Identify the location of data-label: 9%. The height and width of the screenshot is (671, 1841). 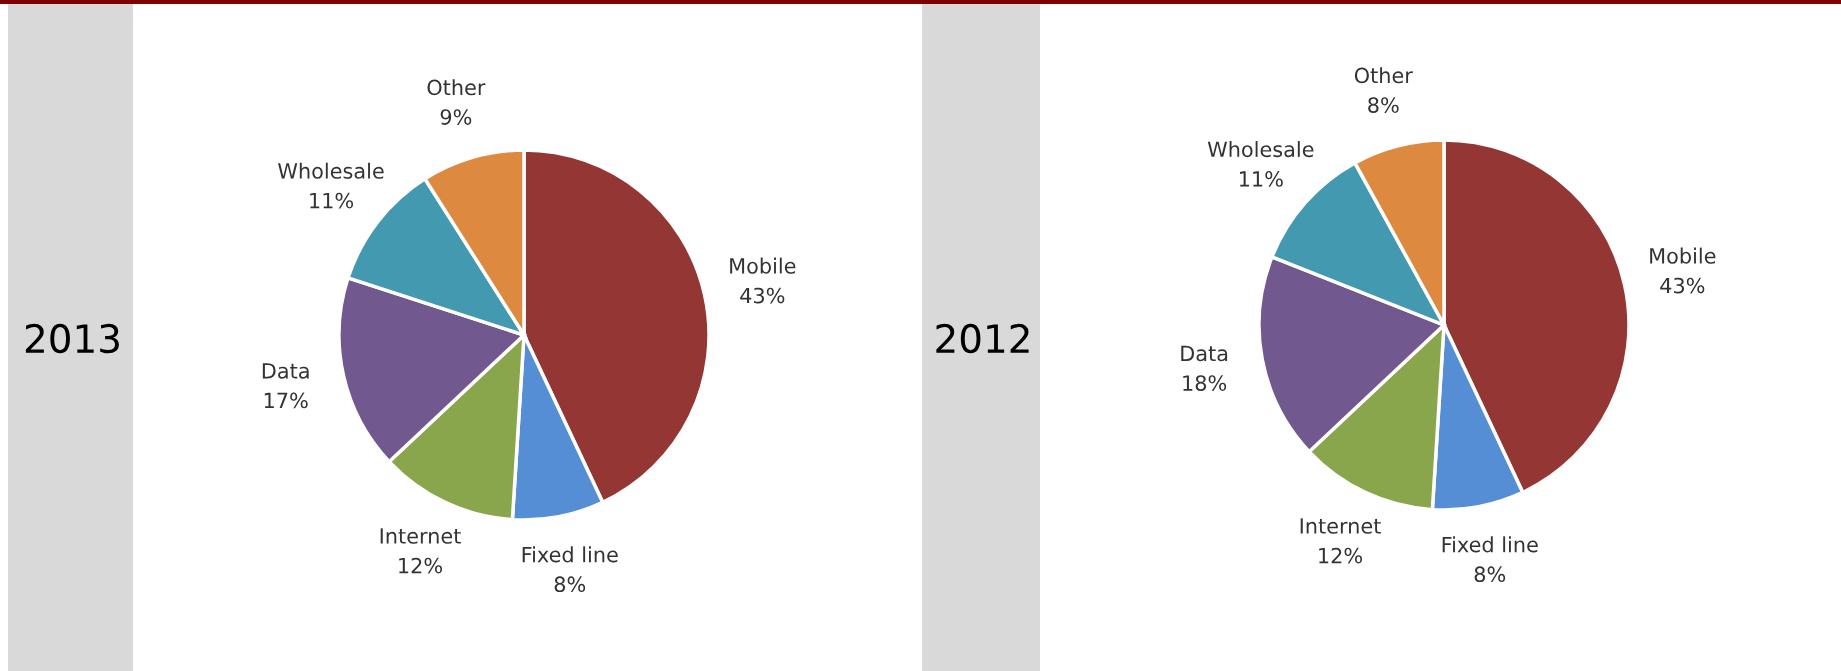
(456, 117).